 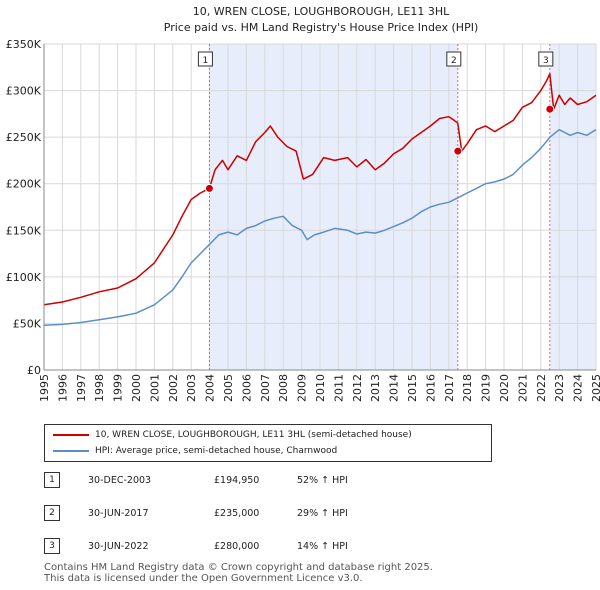 I want to click on ownership-band, so click(x=572, y=207).